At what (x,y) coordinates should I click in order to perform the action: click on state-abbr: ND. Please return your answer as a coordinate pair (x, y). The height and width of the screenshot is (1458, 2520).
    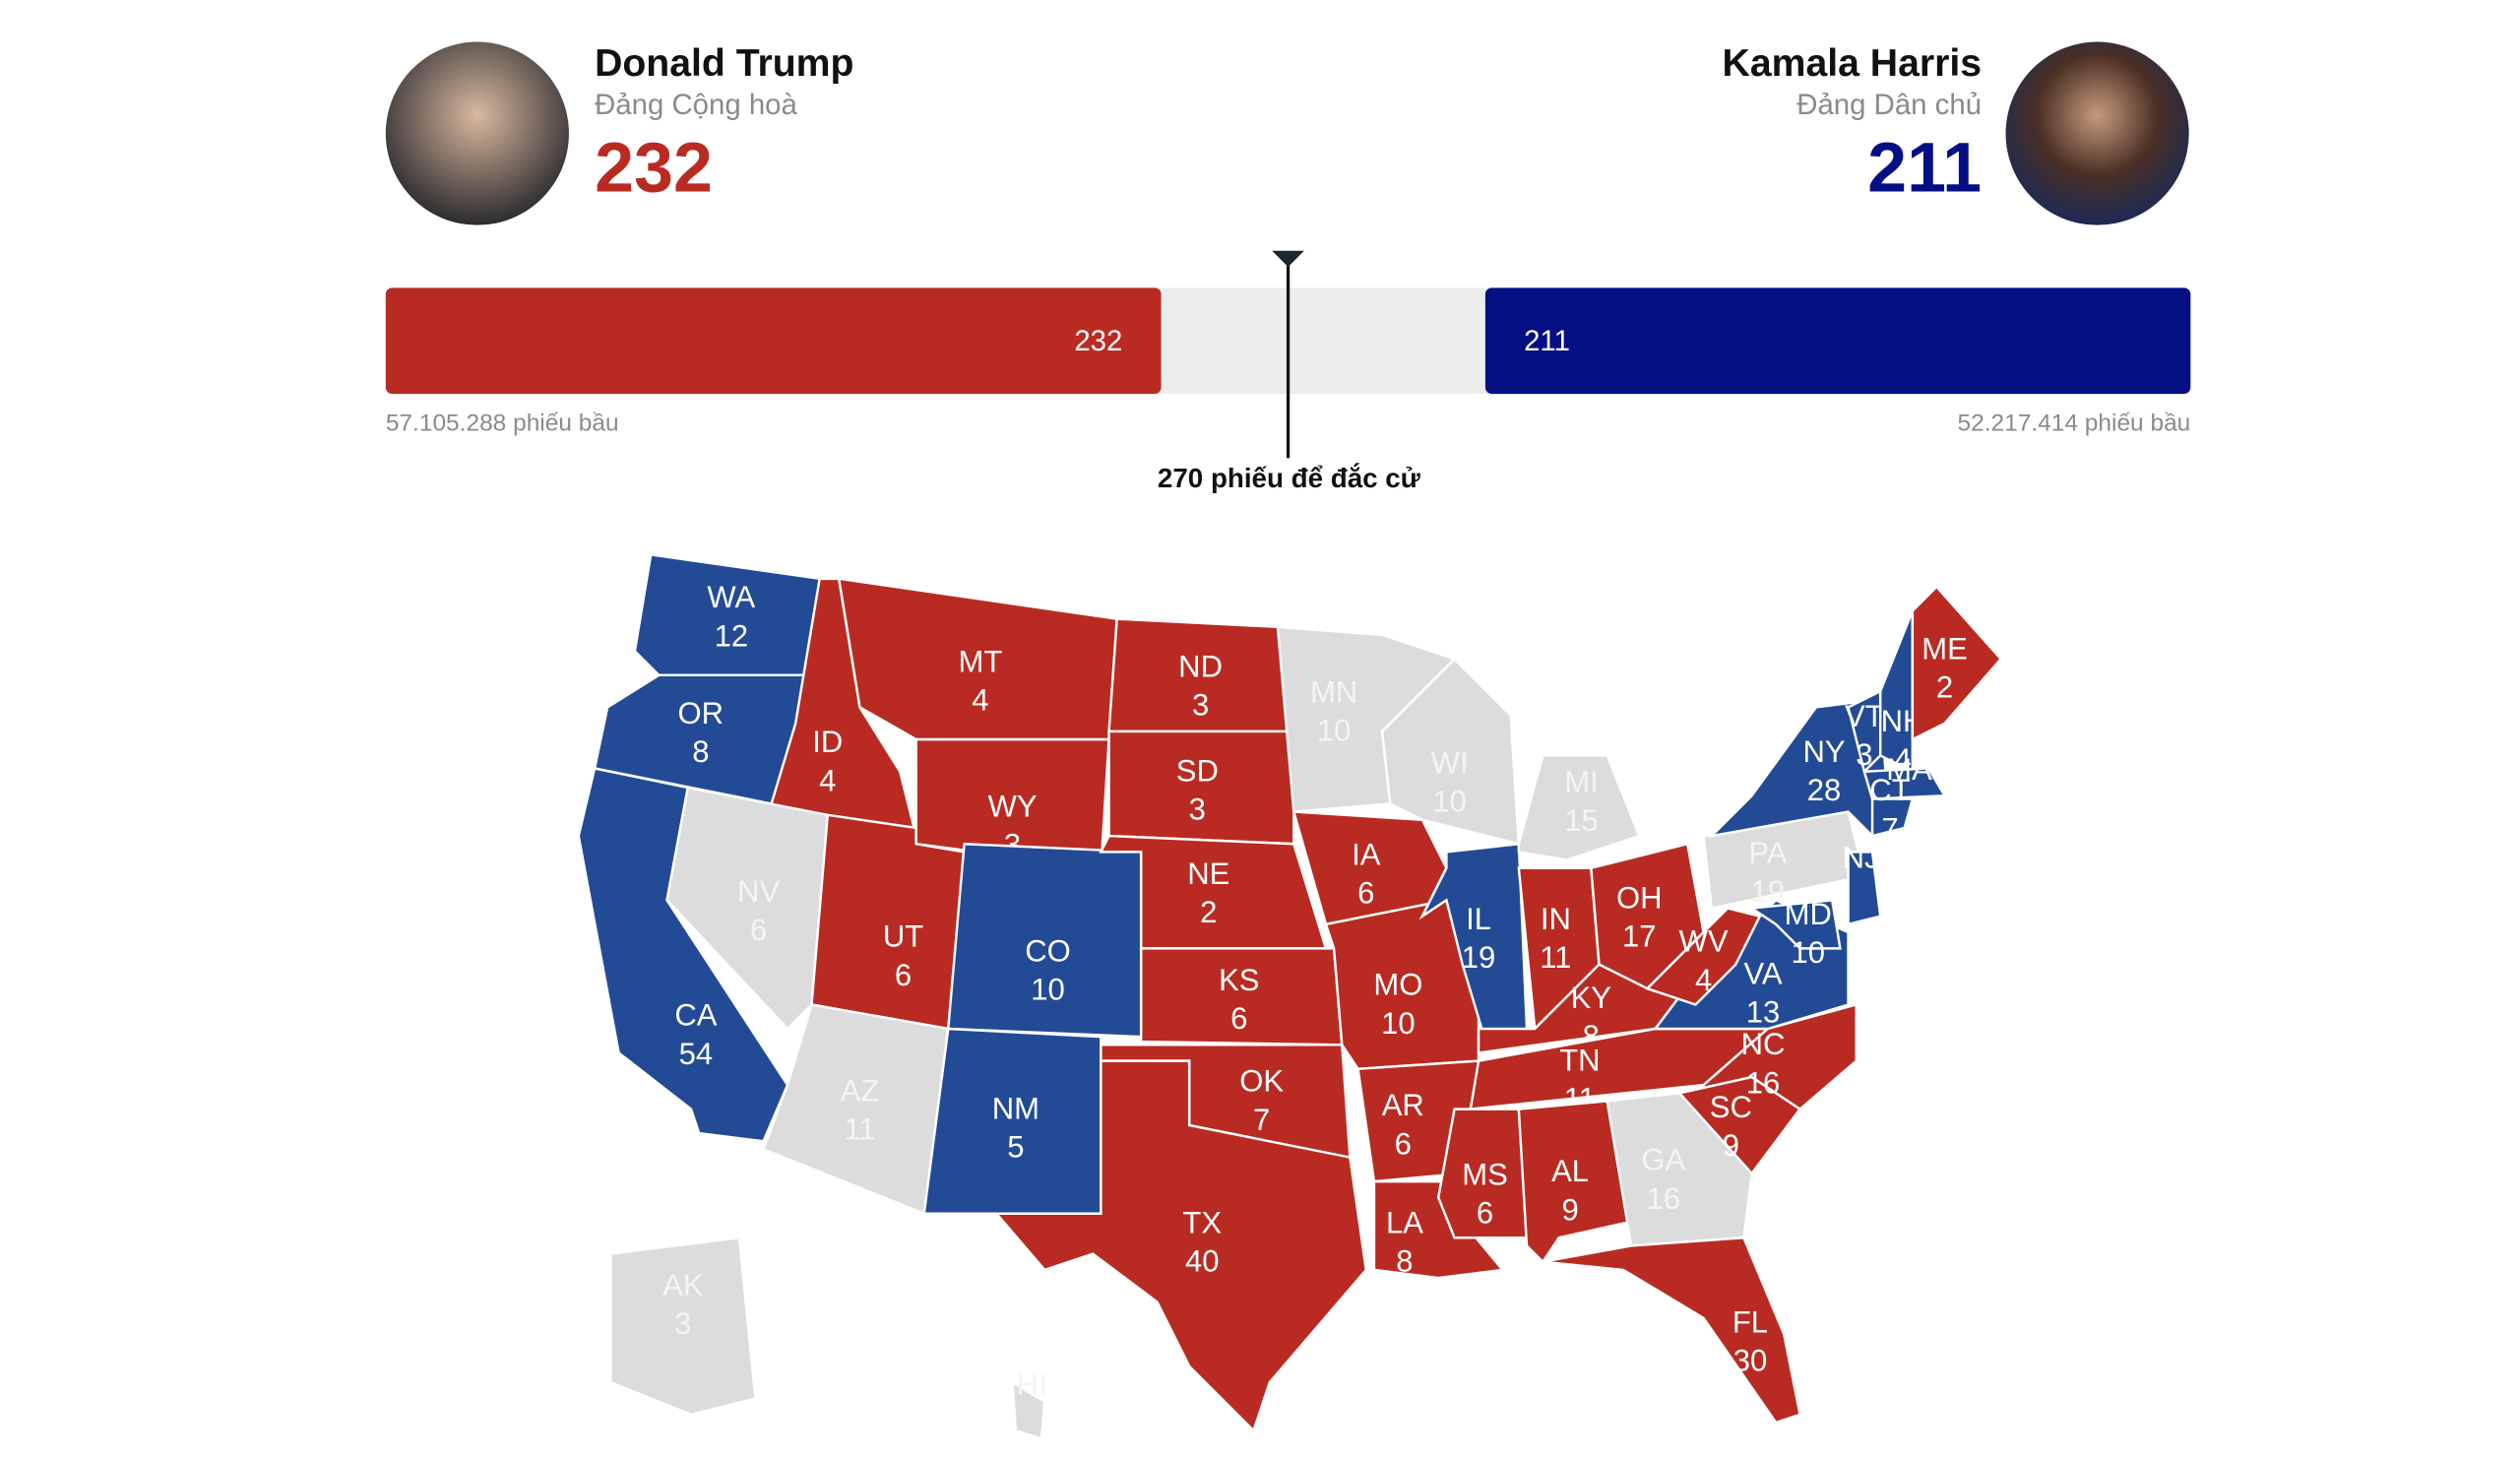
    Looking at the image, I should click on (1200, 666).